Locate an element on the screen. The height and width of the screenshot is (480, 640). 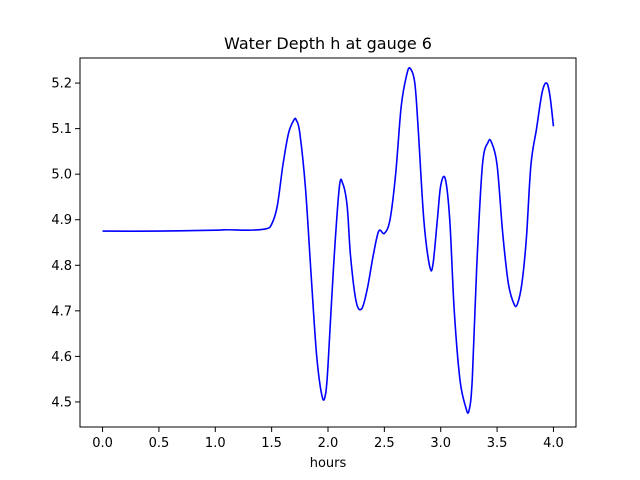
y-tick-label: 4.8 is located at coordinates (61, 266).